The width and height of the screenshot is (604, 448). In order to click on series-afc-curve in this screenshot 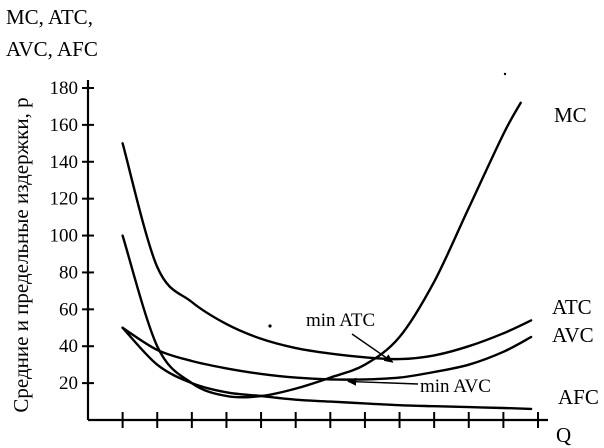, I will do `click(327, 368)`.